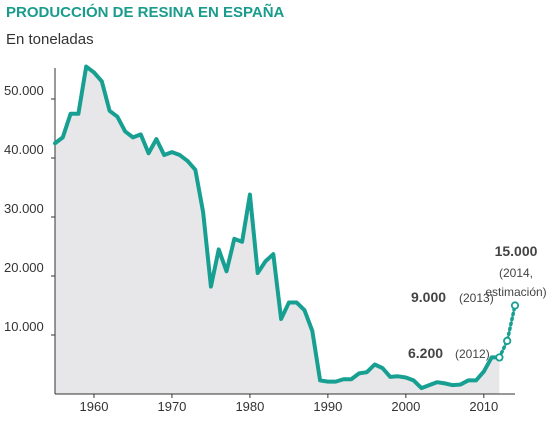  What do you see at coordinates (249, 406) in the screenshot?
I see `x-tick-label: 1980` at bounding box center [249, 406].